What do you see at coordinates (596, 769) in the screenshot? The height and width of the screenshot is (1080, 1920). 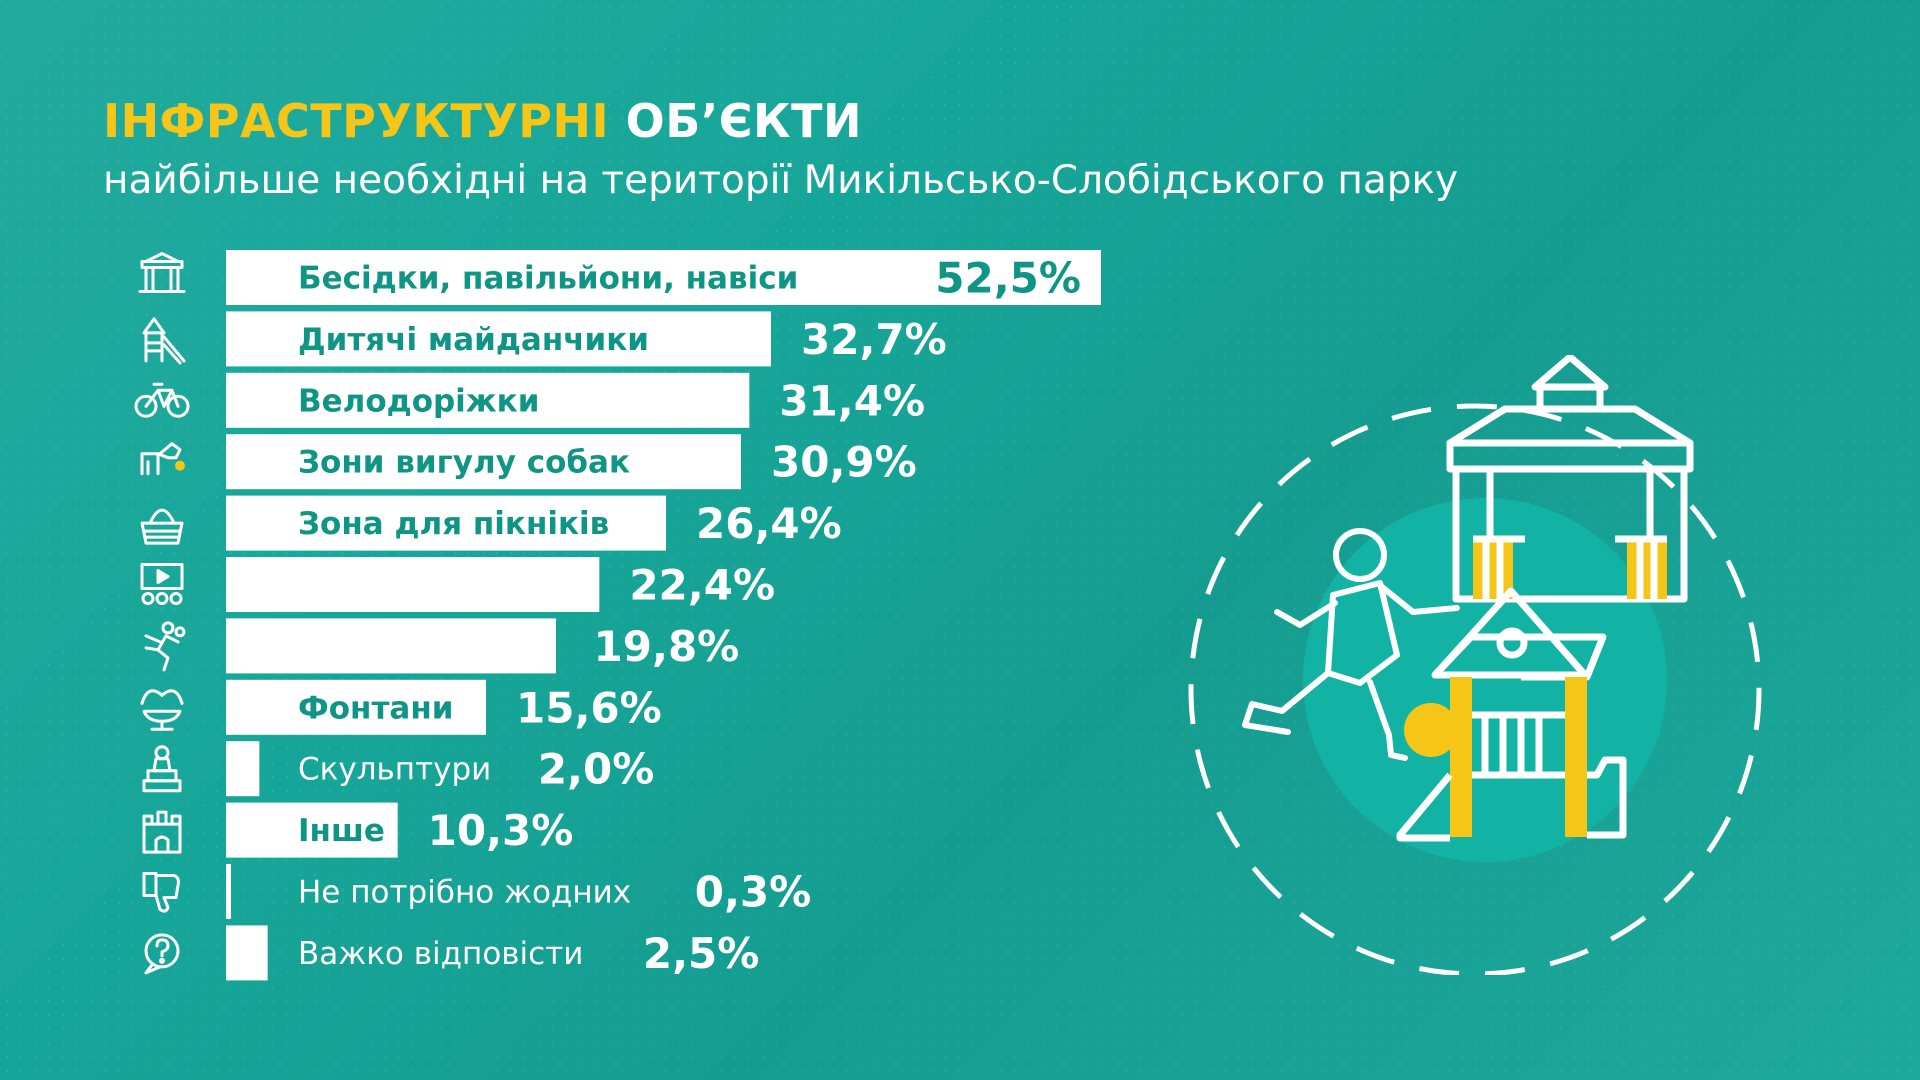 I see `value-label: 2,0%` at bounding box center [596, 769].